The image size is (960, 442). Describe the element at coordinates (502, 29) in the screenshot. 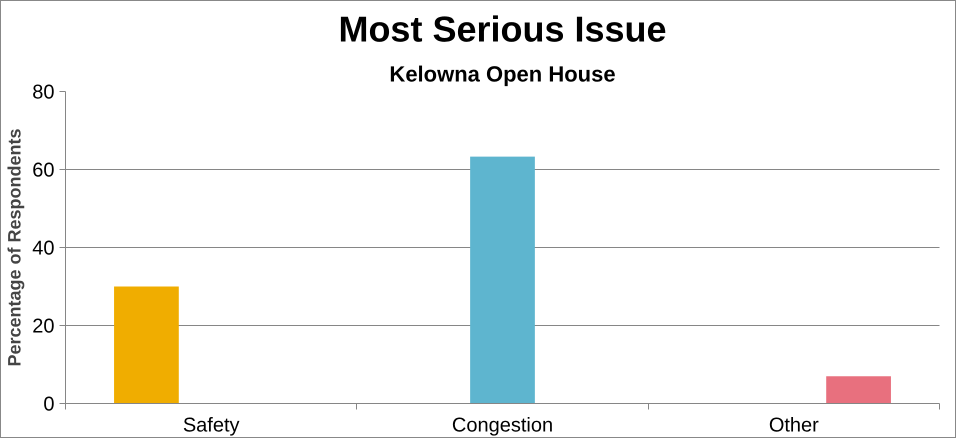

I see `chart-title: Most Serious Issue` at that location.